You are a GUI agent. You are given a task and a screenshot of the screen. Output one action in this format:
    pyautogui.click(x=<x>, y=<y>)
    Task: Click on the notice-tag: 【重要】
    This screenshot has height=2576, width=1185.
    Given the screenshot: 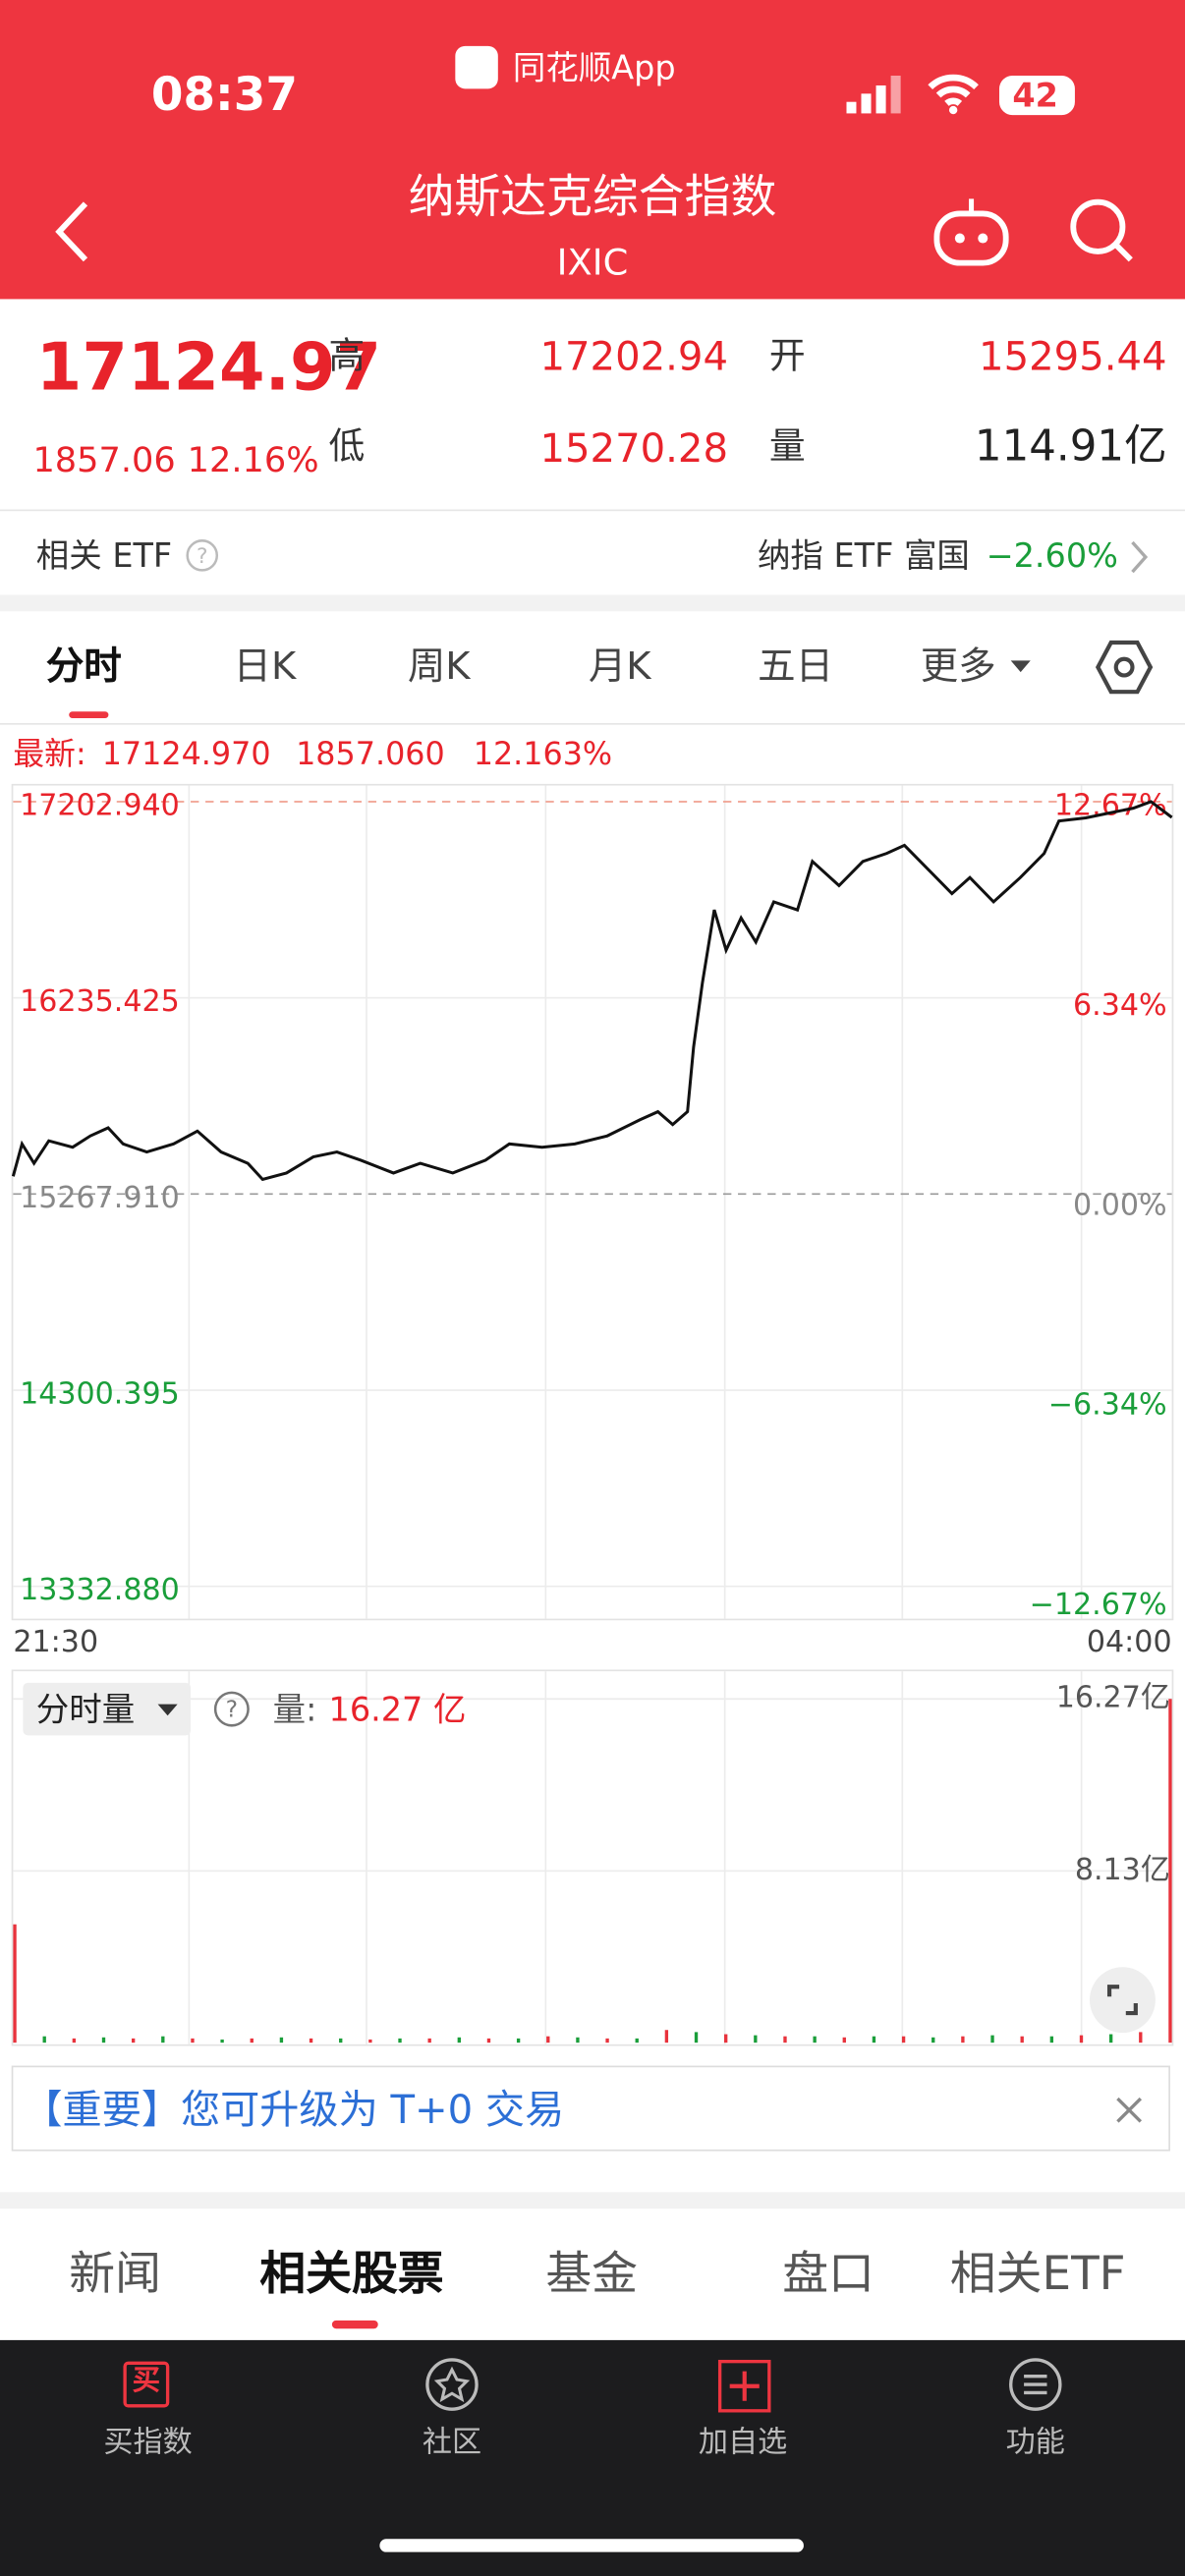 What is the action you would take?
    pyautogui.click(x=102, y=2110)
    